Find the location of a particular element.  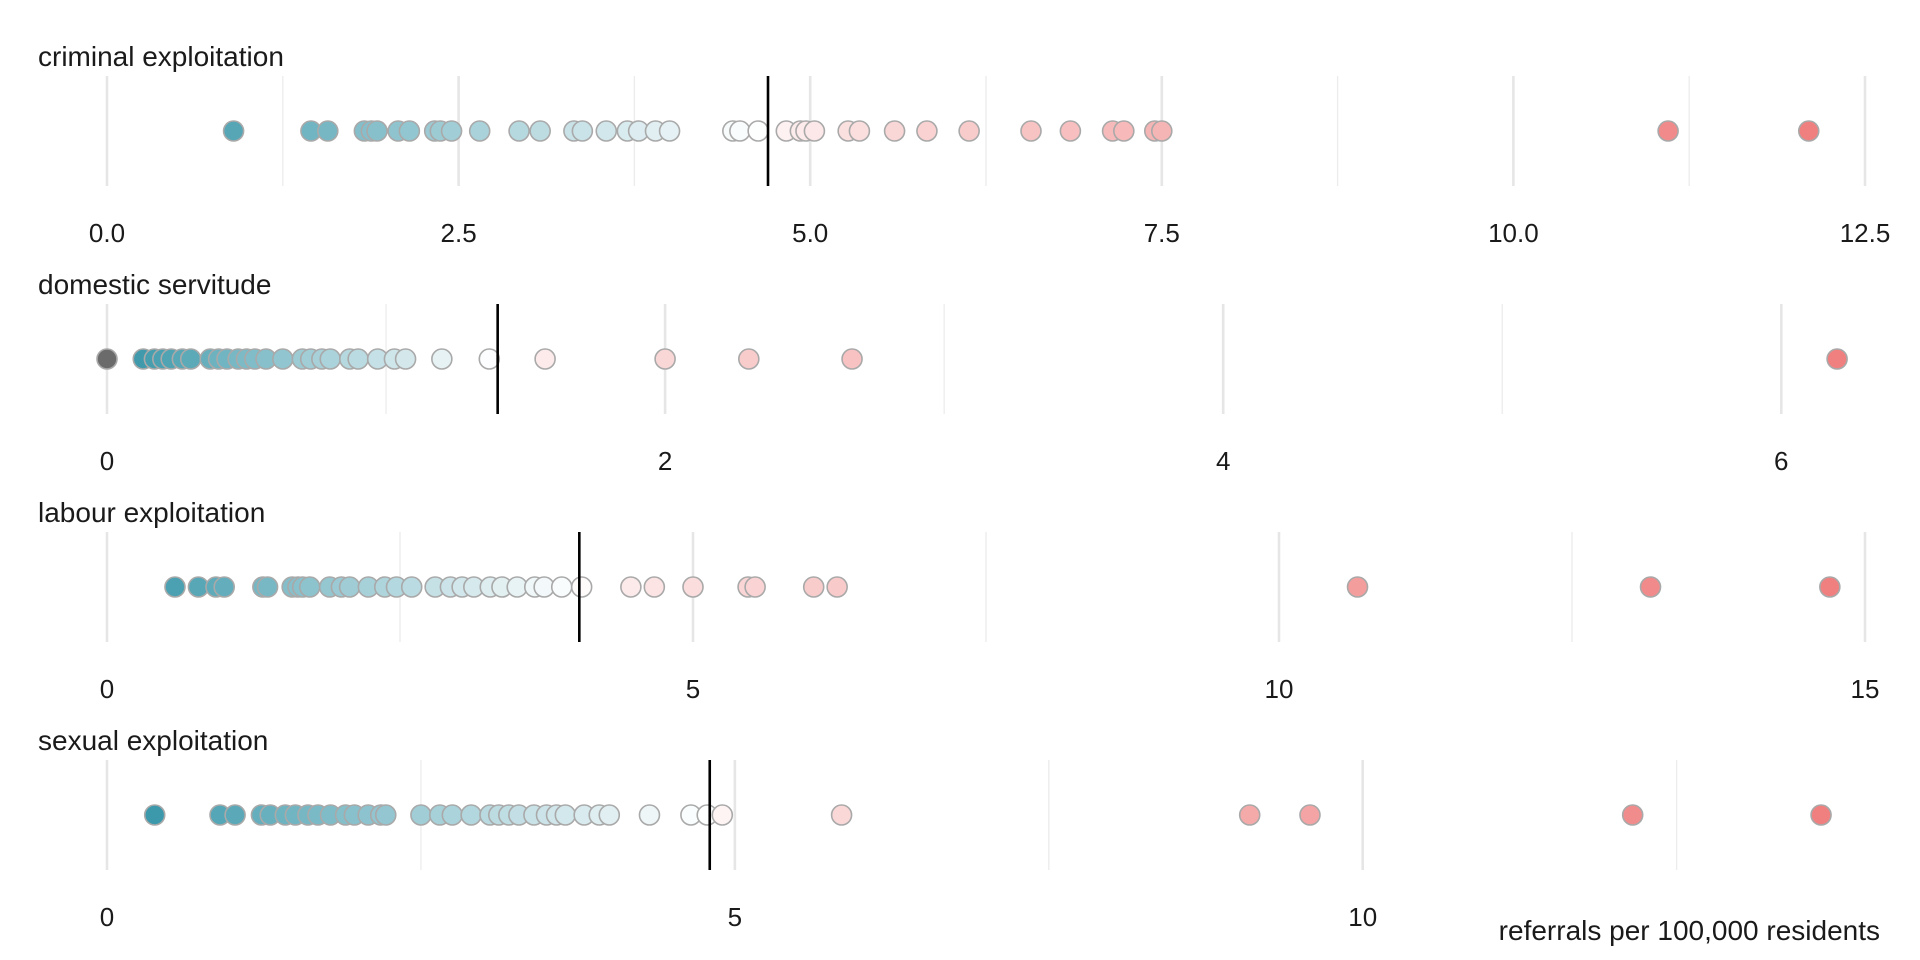

tick-label: 0.0 is located at coordinates (107, 233).